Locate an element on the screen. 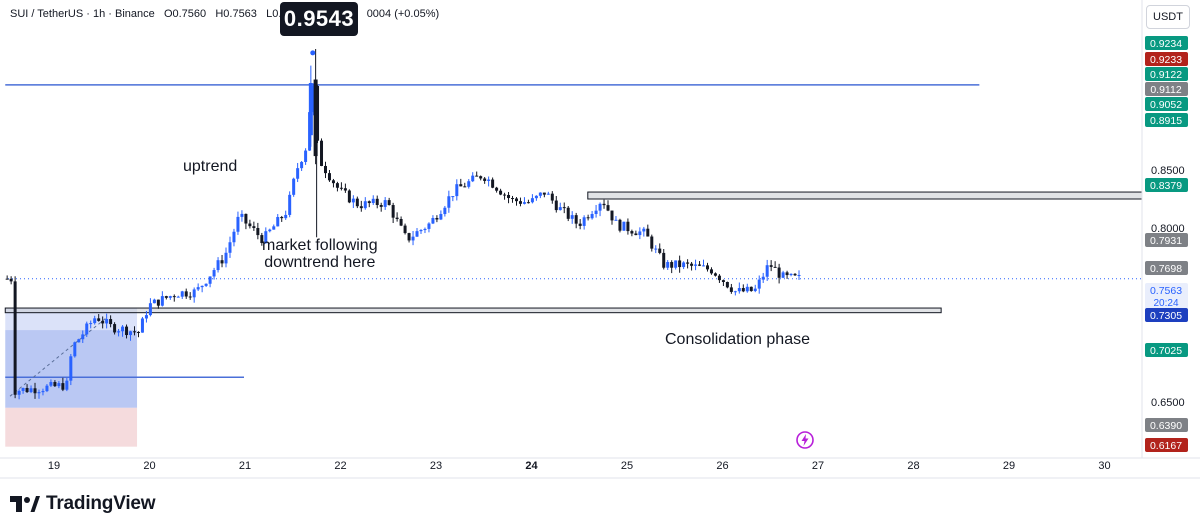 Image resolution: width=1200 pixels, height=531 pixels. x-tick-label: 25 is located at coordinates (627, 466).